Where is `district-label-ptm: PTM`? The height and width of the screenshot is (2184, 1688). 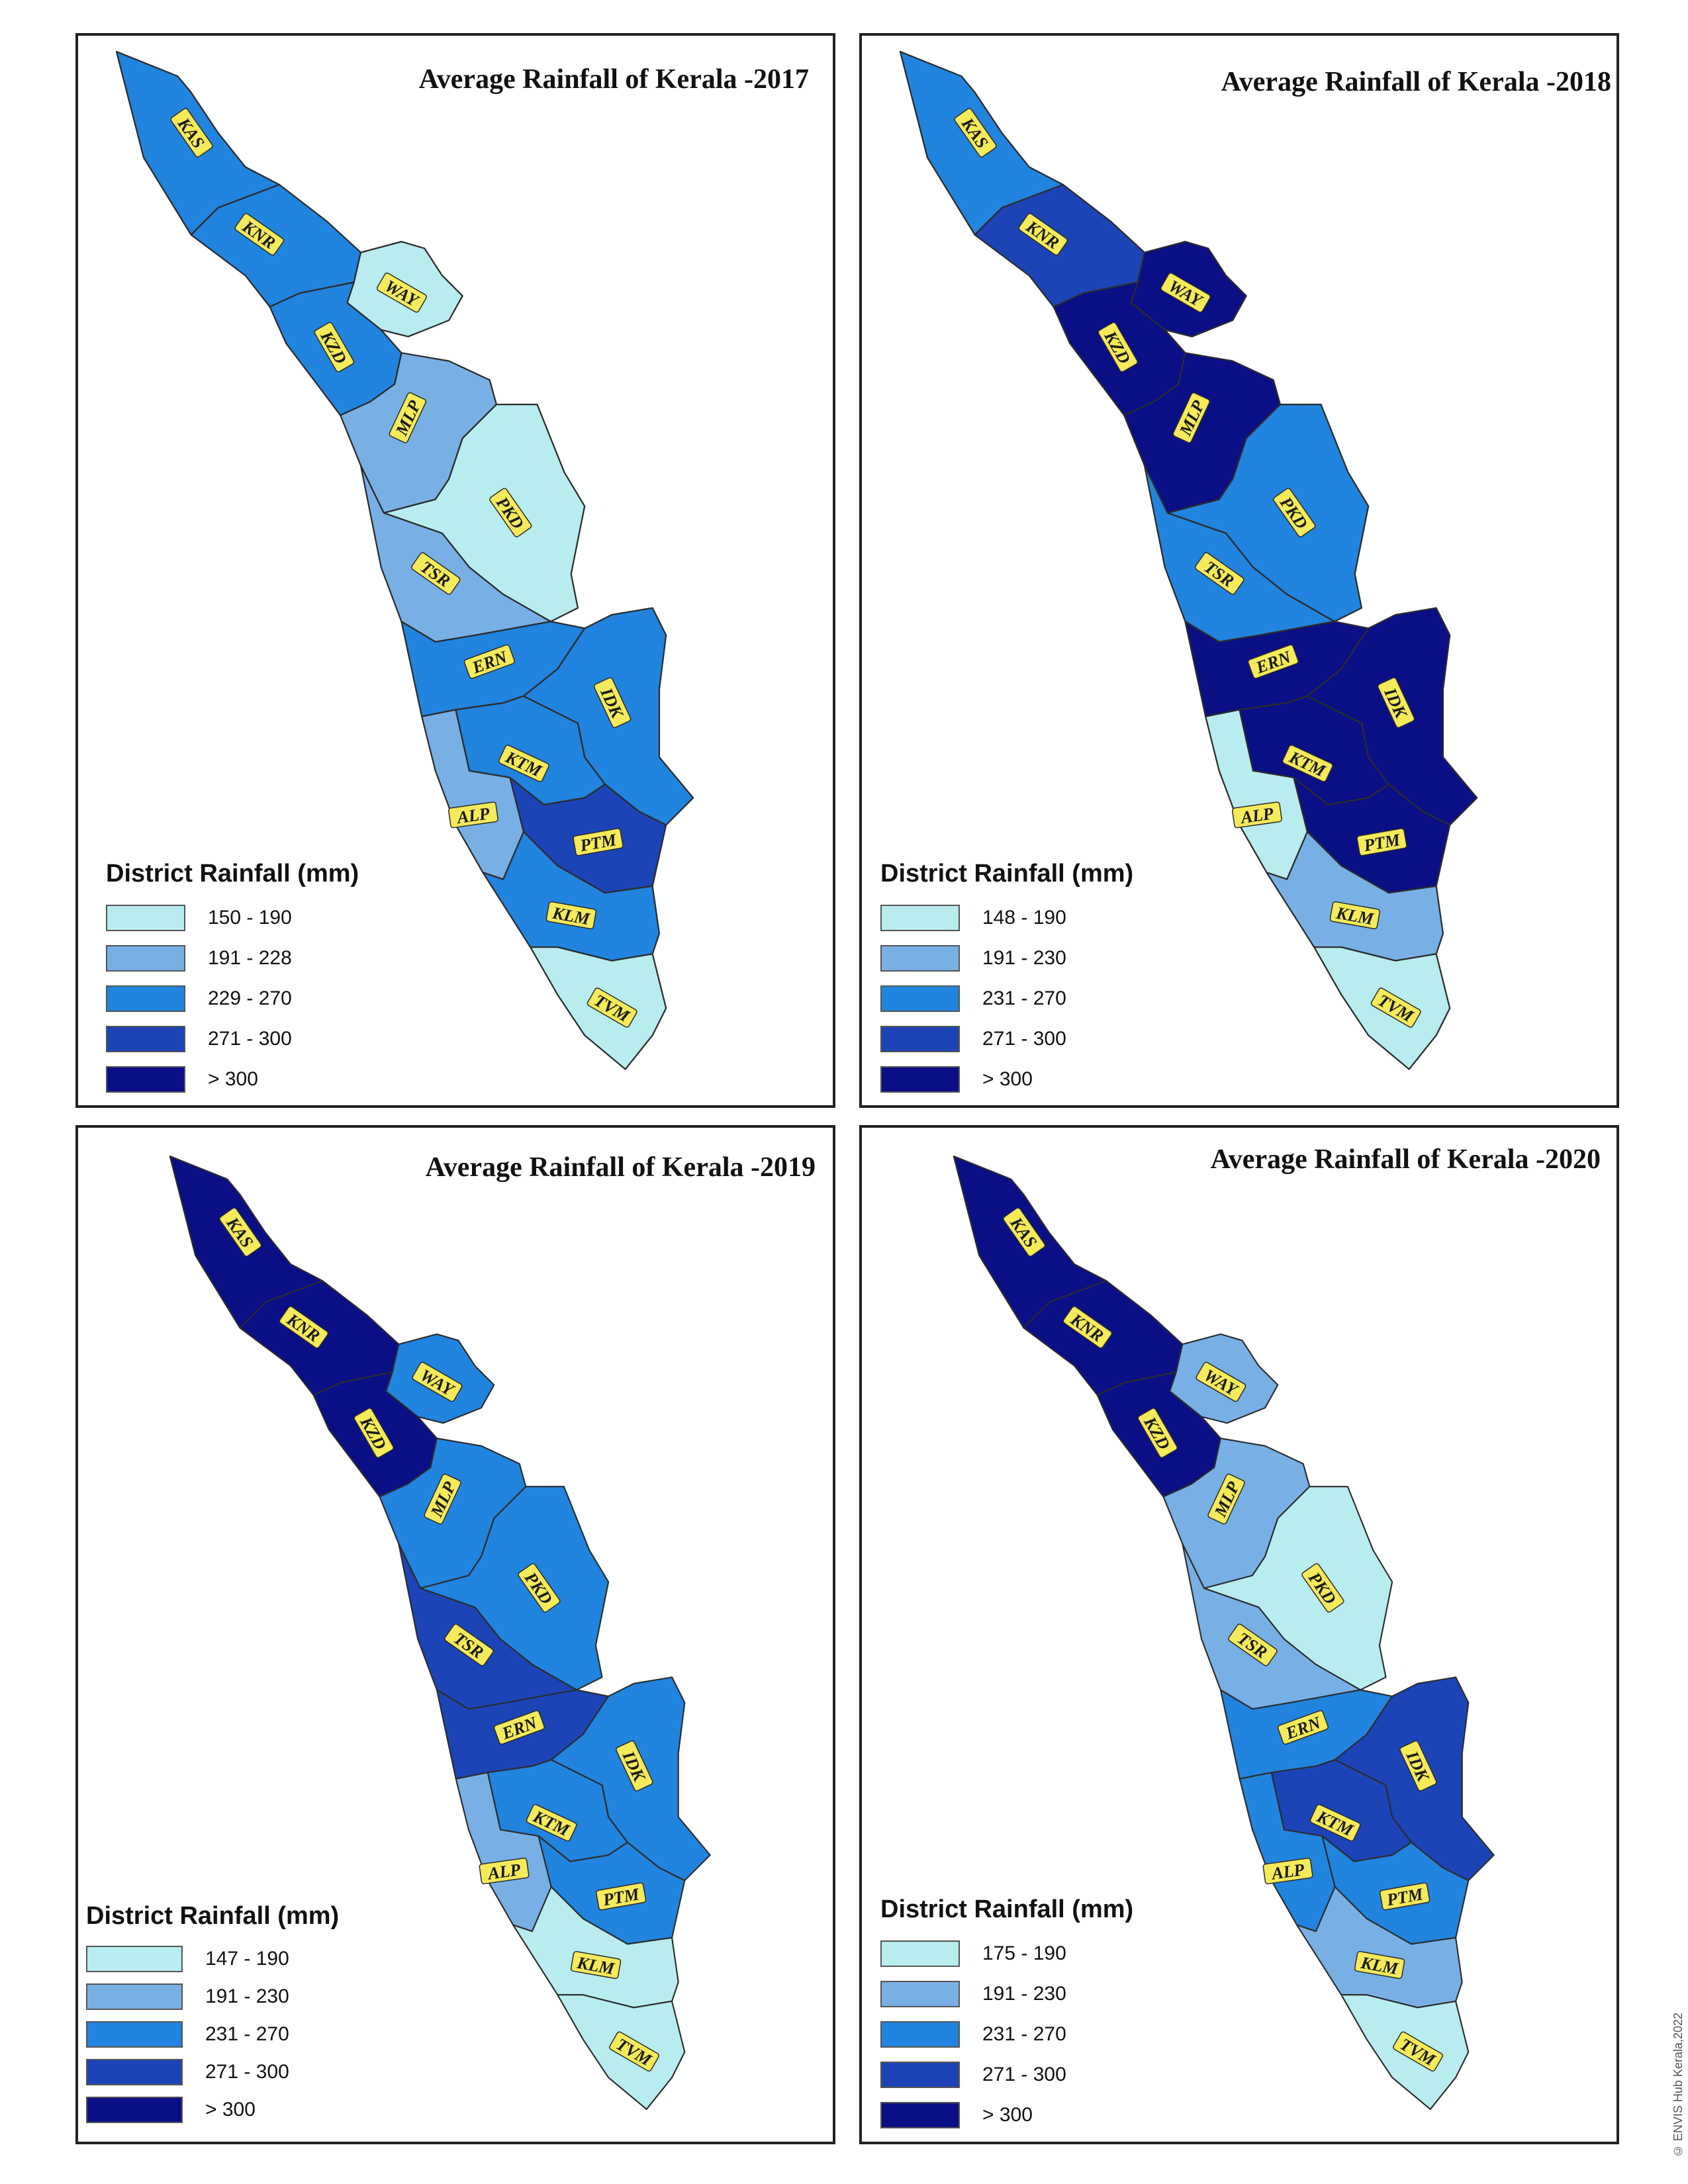
district-label-ptm: PTM is located at coordinates (1381, 842).